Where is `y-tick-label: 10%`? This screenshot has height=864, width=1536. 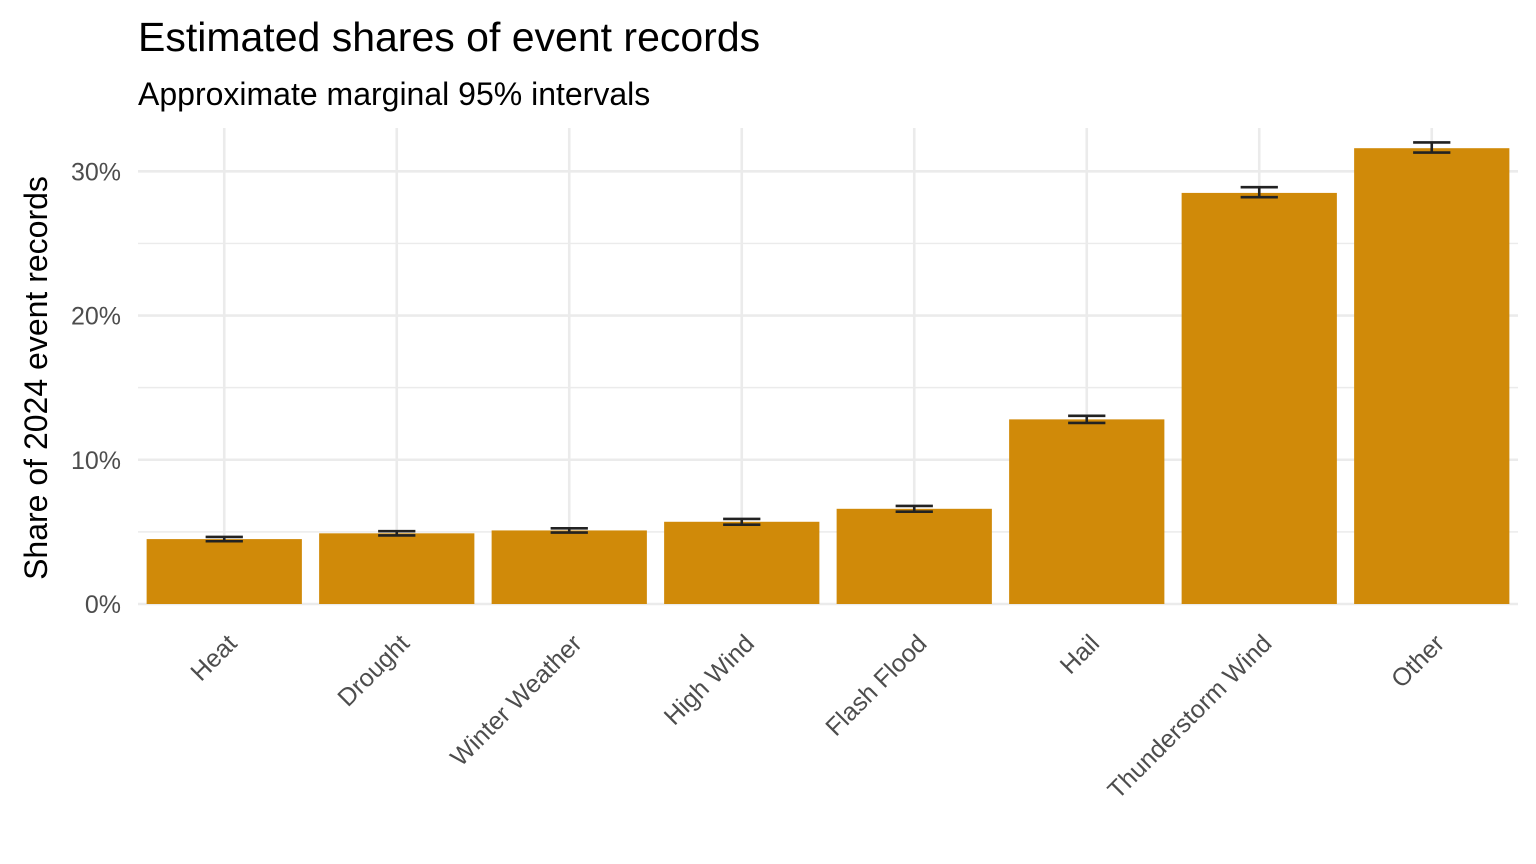 y-tick-label: 10% is located at coordinates (96, 461).